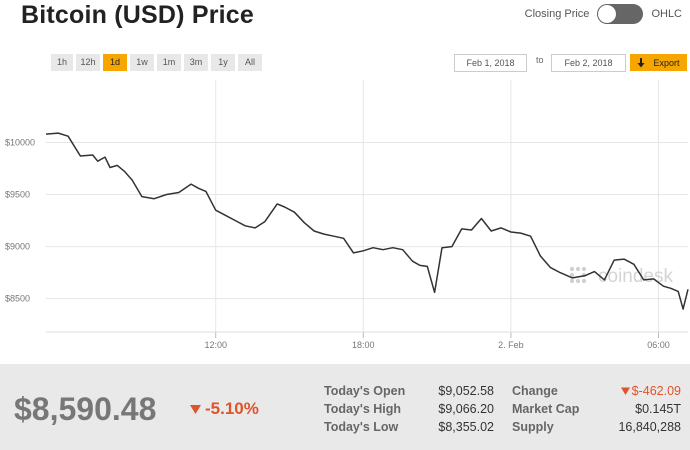 This screenshot has height=450, width=690. I want to click on range-button-1m: 1m, so click(169, 62).